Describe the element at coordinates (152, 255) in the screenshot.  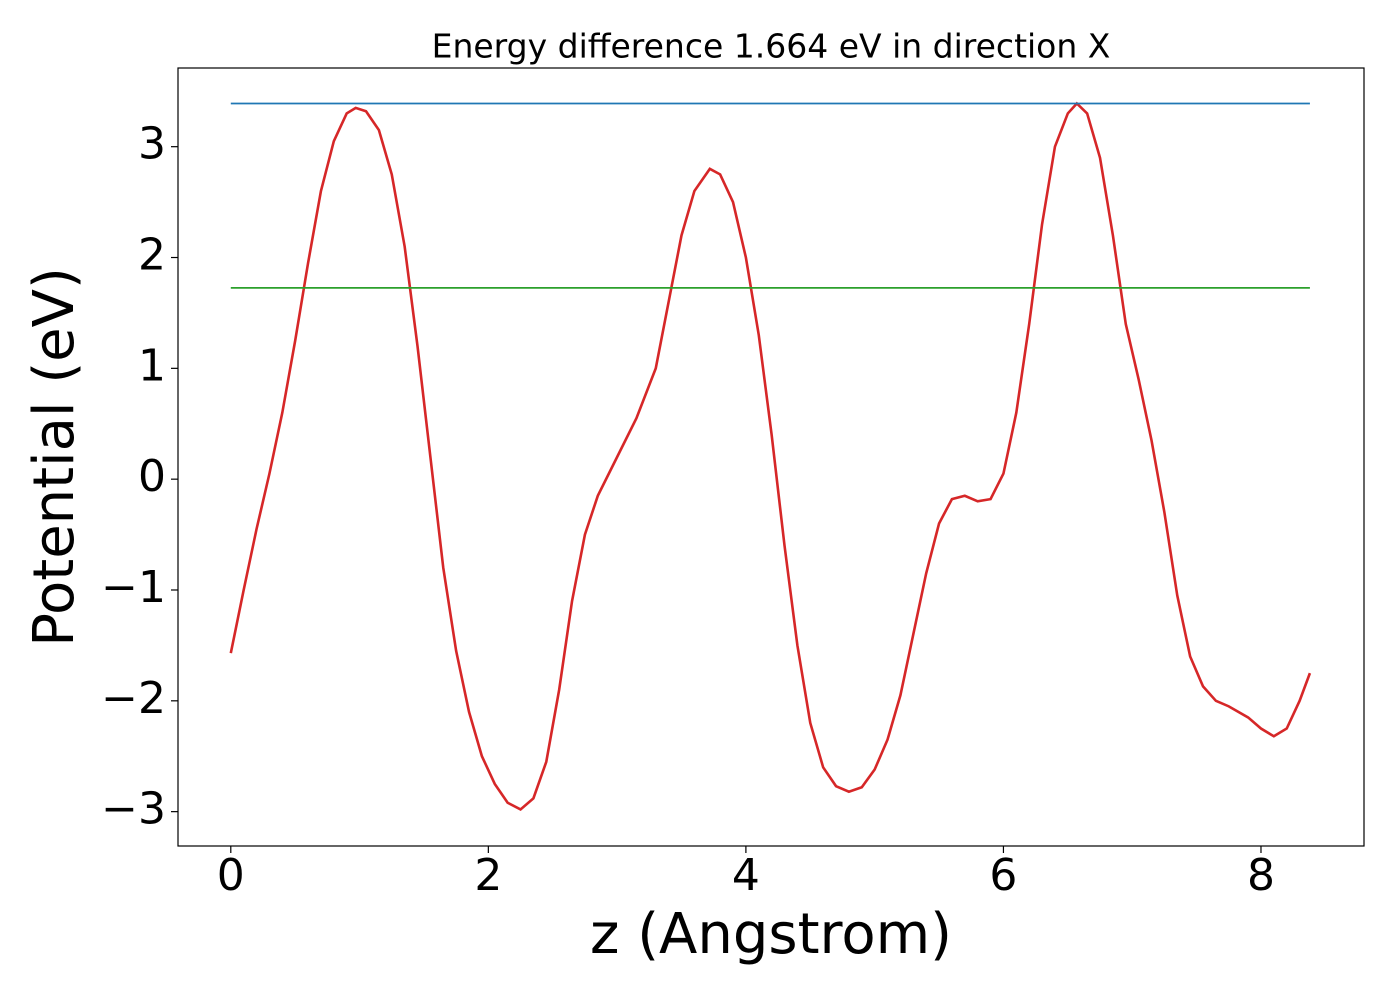
I see `y-tick-label: 2` at that location.